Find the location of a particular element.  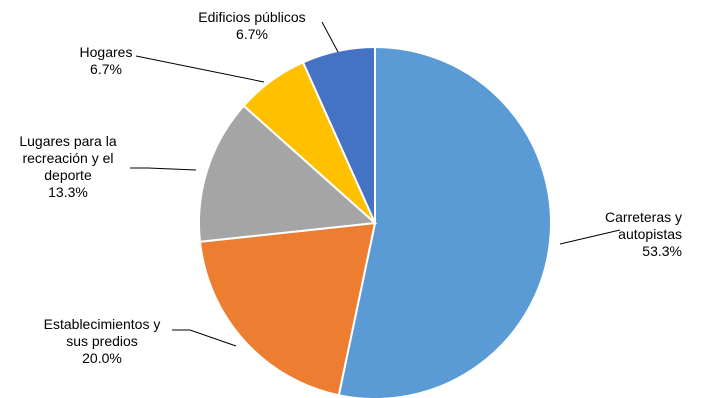

slice-label: Establecimientos y sus predios 20.0% is located at coordinates (102, 341).